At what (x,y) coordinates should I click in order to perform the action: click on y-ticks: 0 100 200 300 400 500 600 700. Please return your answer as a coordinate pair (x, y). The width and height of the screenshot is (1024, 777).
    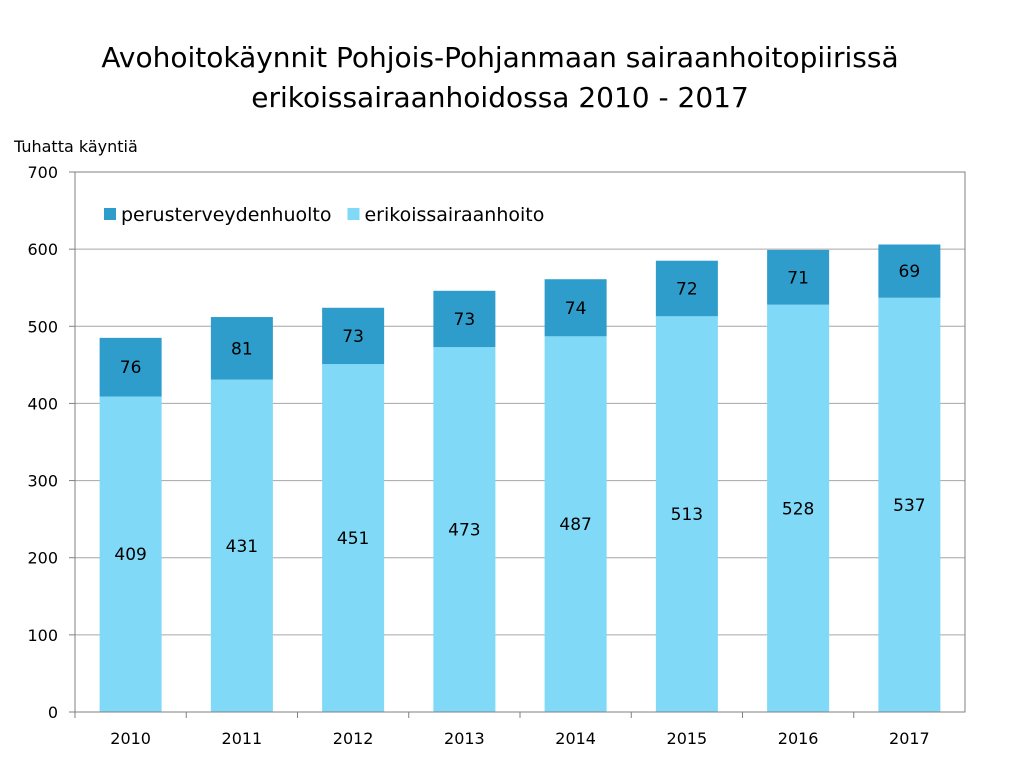
    Looking at the image, I should click on (51, 442).